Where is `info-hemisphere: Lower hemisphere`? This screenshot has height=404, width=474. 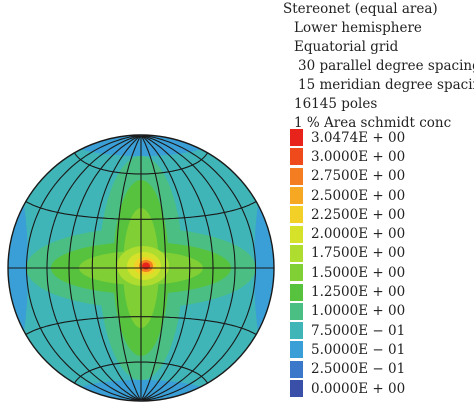
info-hemisphere: Lower hemisphere is located at coordinates (358, 28).